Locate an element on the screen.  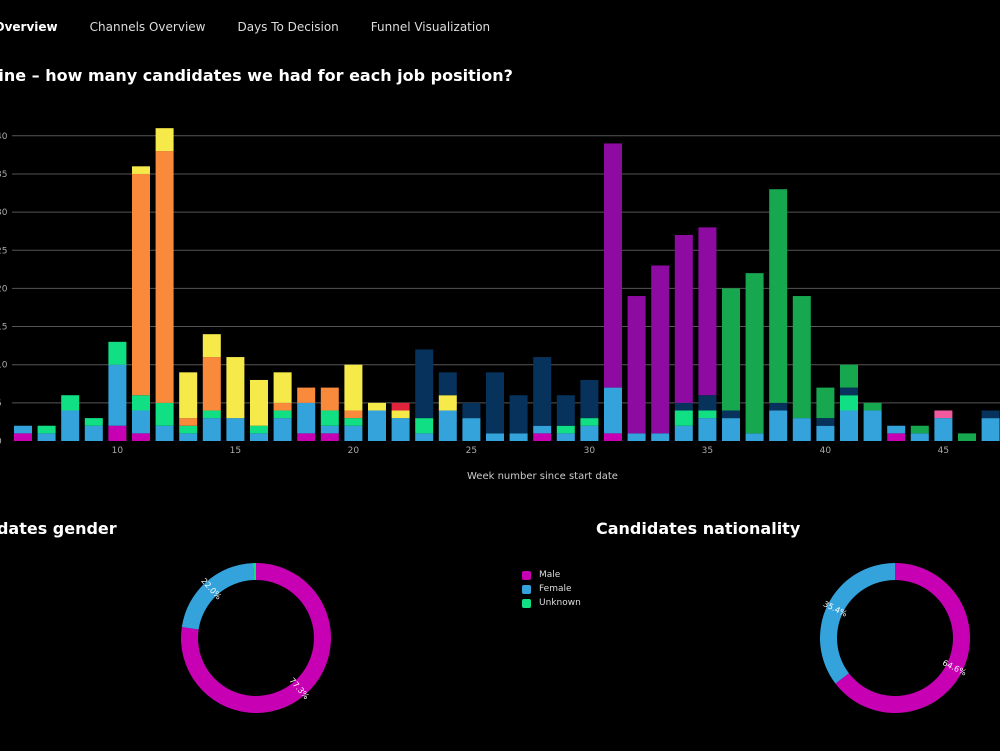
tab-days-to-decision: Days To Decision is located at coordinates (288, 27).